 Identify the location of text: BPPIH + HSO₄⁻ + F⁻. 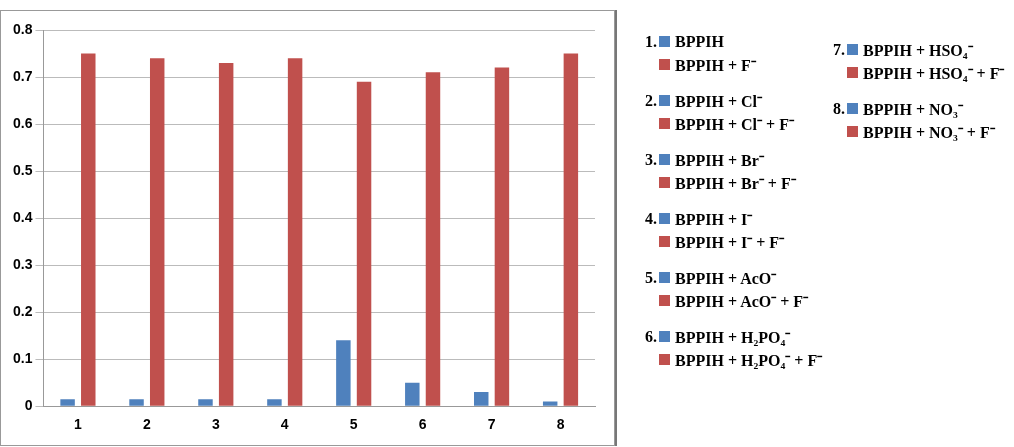
(934, 73).